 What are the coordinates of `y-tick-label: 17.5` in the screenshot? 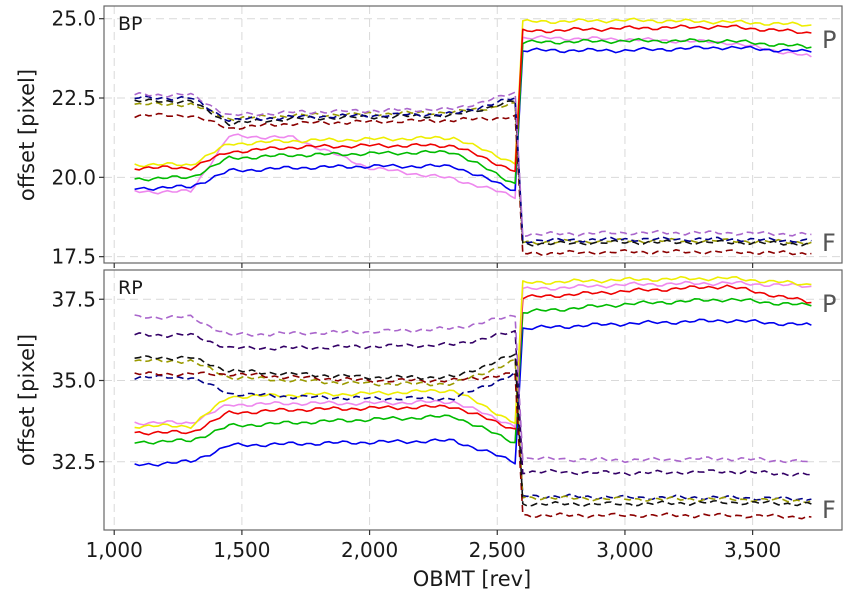 It's located at (73, 257).